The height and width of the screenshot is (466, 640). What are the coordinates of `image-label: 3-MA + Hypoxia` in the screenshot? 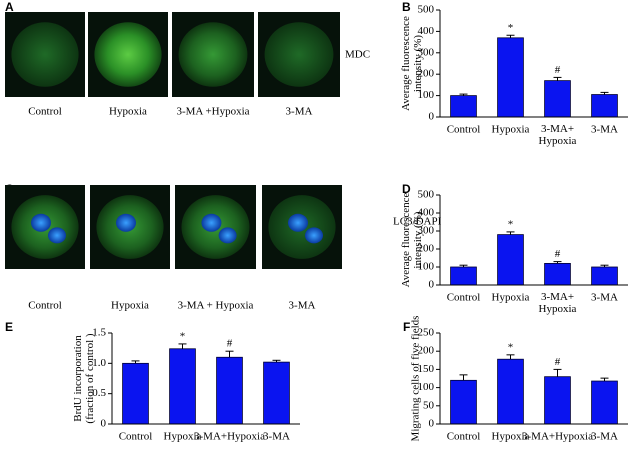 It's located at (216, 306).